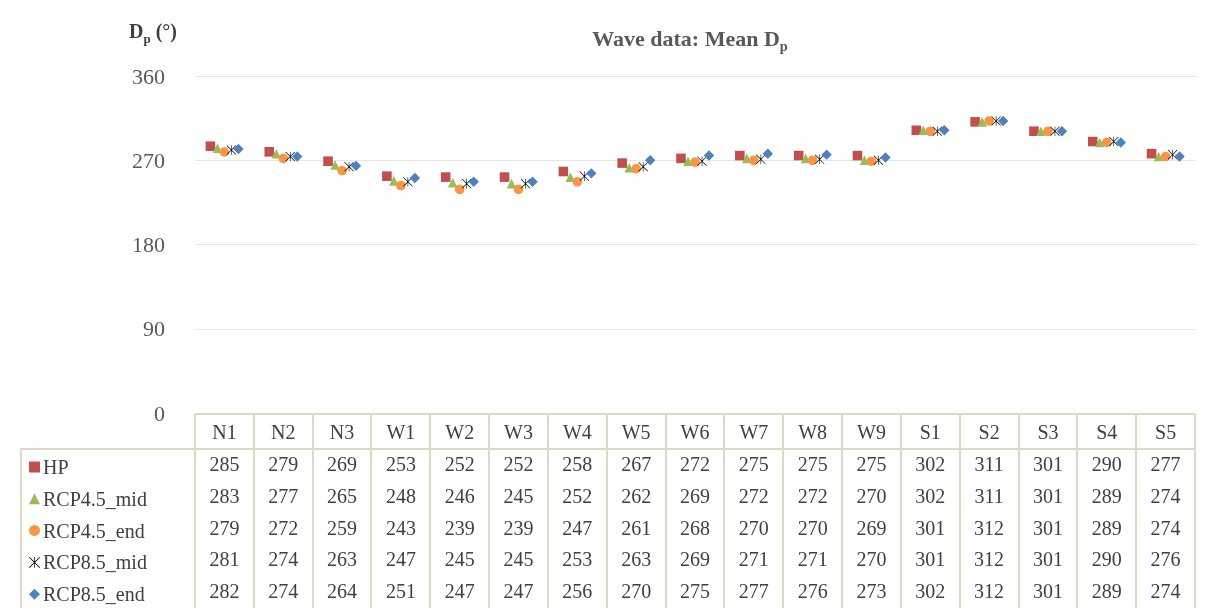 This screenshot has width=1205, height=608. I want to click on data-label: 263, so click(636, 559).